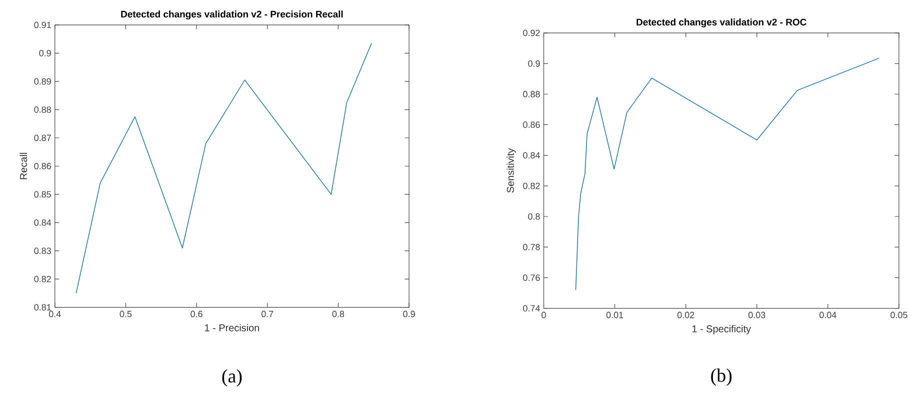 Image resolution: width=911 pixels, height=399 pixels. I want to click on y-tick-label: 0.76, so click(531, 277).